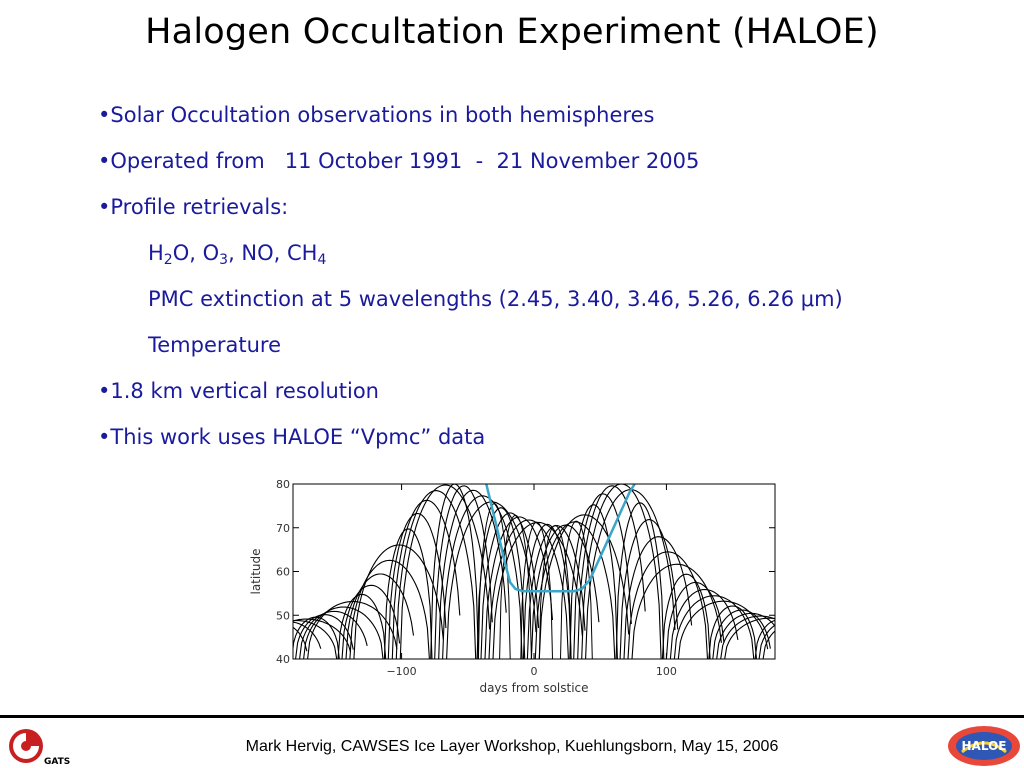 The width and height of the screenshot is (1024, 768). Describe the element at coordinates (538, 259) in the screenshot. I see `species-line: H2O, O3, NO, CH4` at that location.